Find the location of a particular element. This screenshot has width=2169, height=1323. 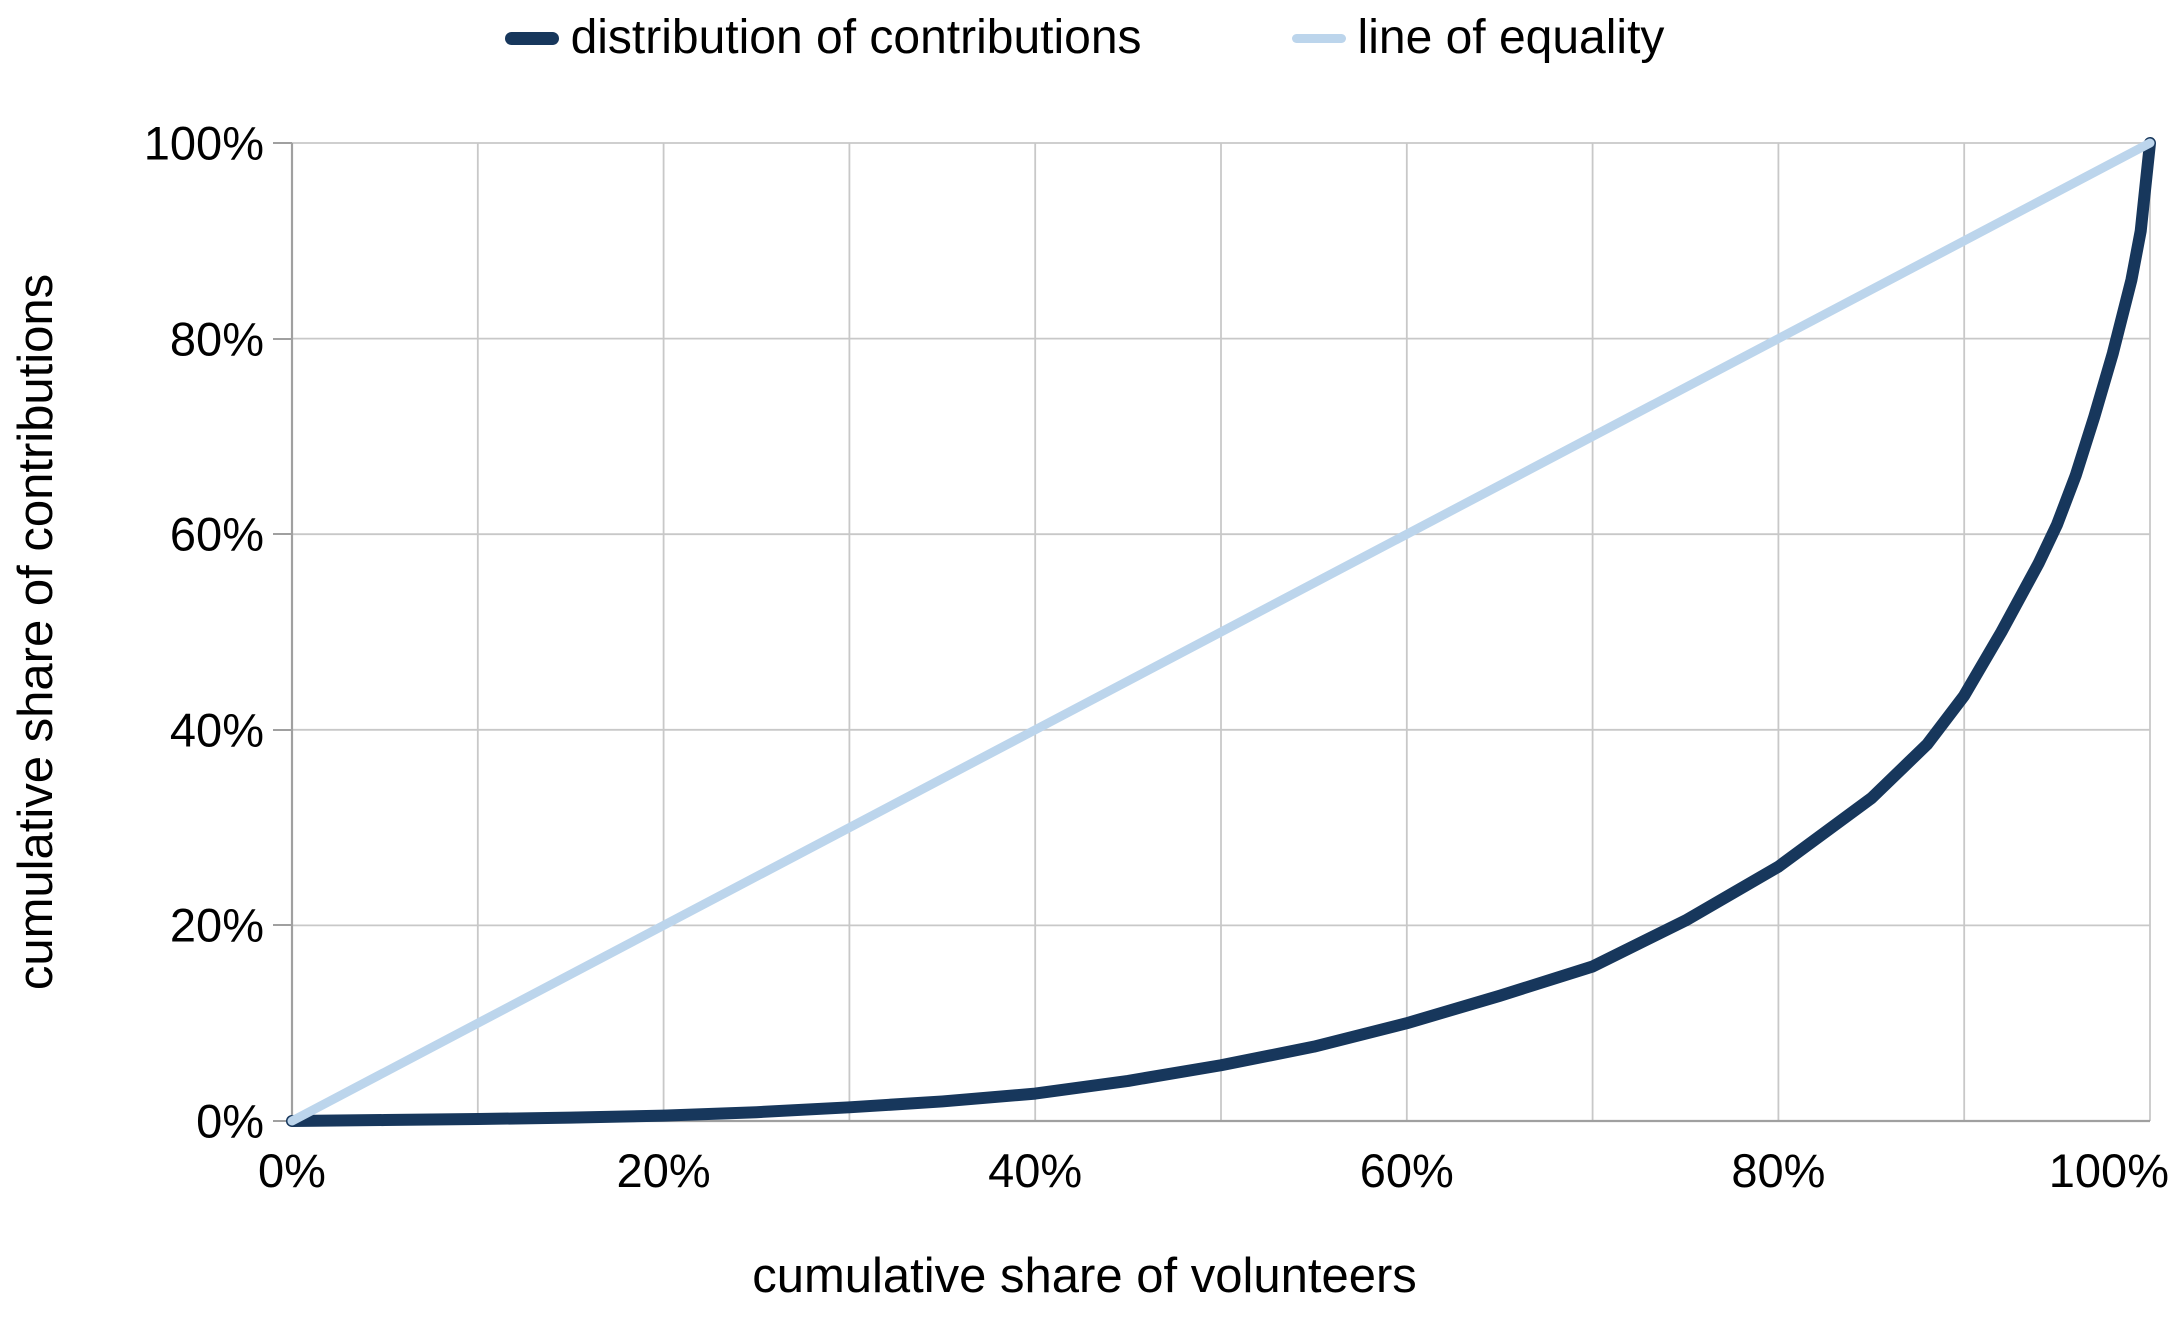

x-tick-label: 60% is located at coordinates (1406, 1170).